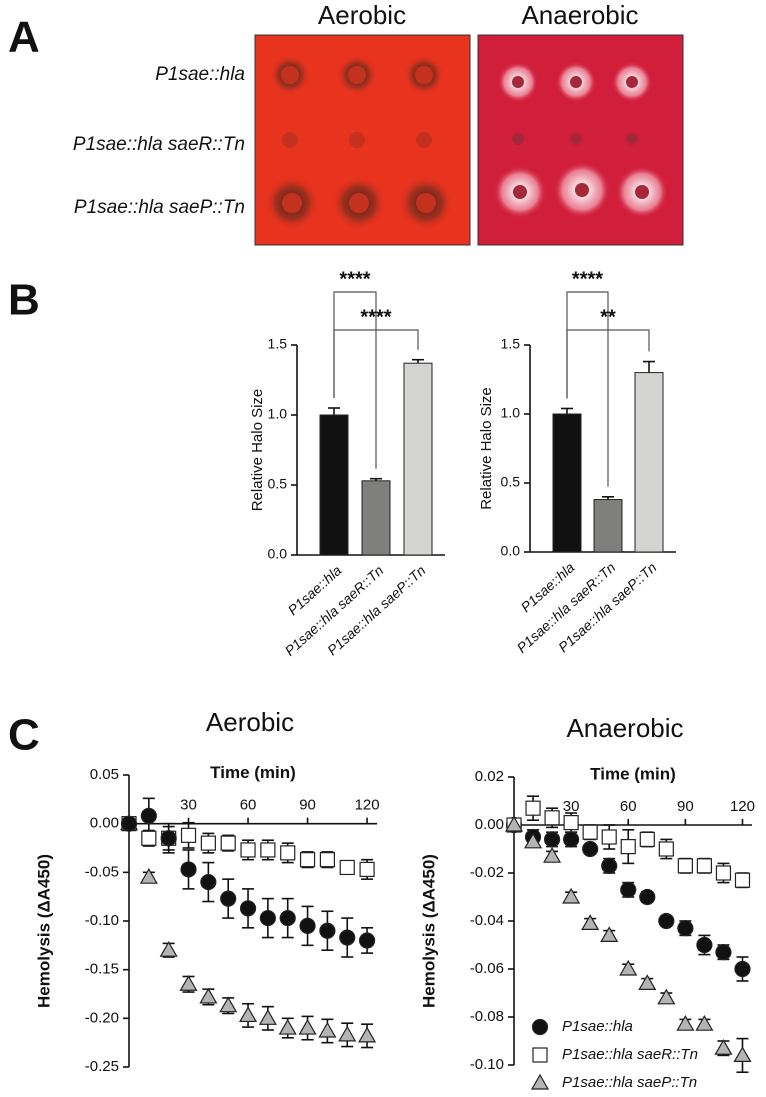 The image size is (766, 1097). I want to click on y-tick-label: -0.02, so click(487, 872).